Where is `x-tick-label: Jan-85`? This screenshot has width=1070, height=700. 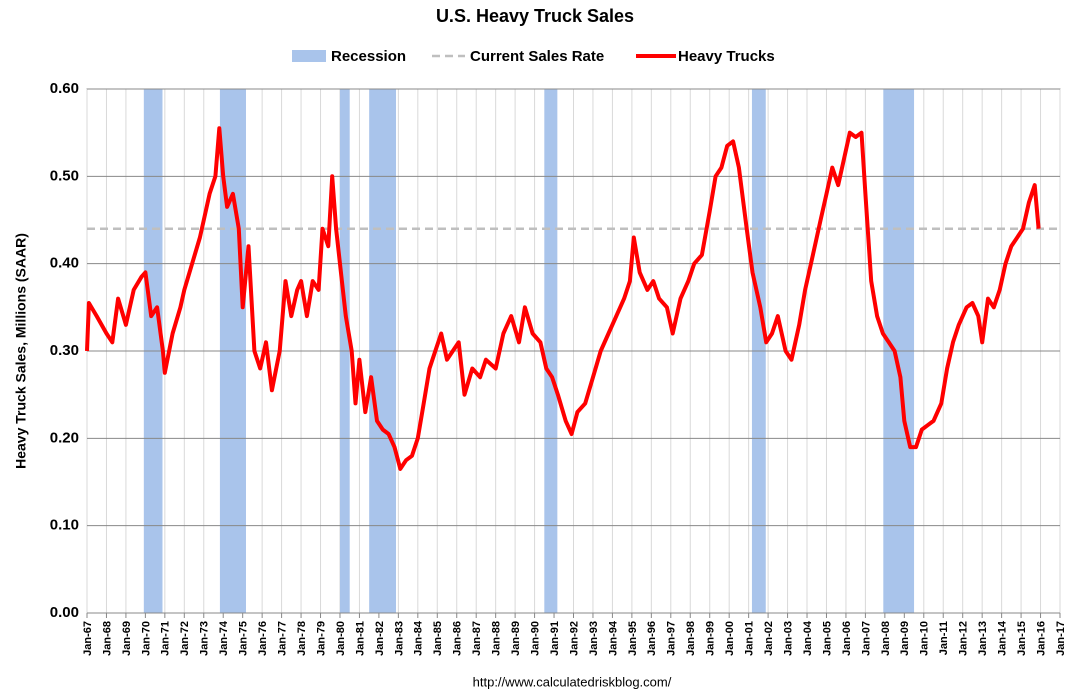 x-tick-label: Jan-85 is located at coordinates (438, 638).